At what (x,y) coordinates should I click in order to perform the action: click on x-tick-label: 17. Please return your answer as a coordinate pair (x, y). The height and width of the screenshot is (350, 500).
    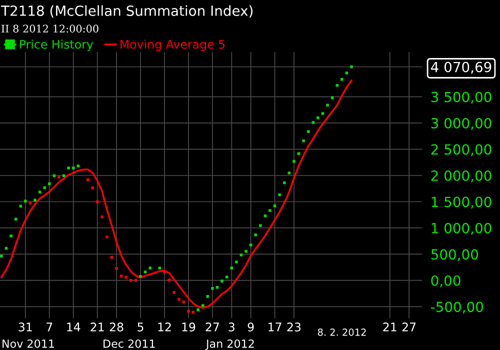
    Looking at the image, I should click on (275, 327).